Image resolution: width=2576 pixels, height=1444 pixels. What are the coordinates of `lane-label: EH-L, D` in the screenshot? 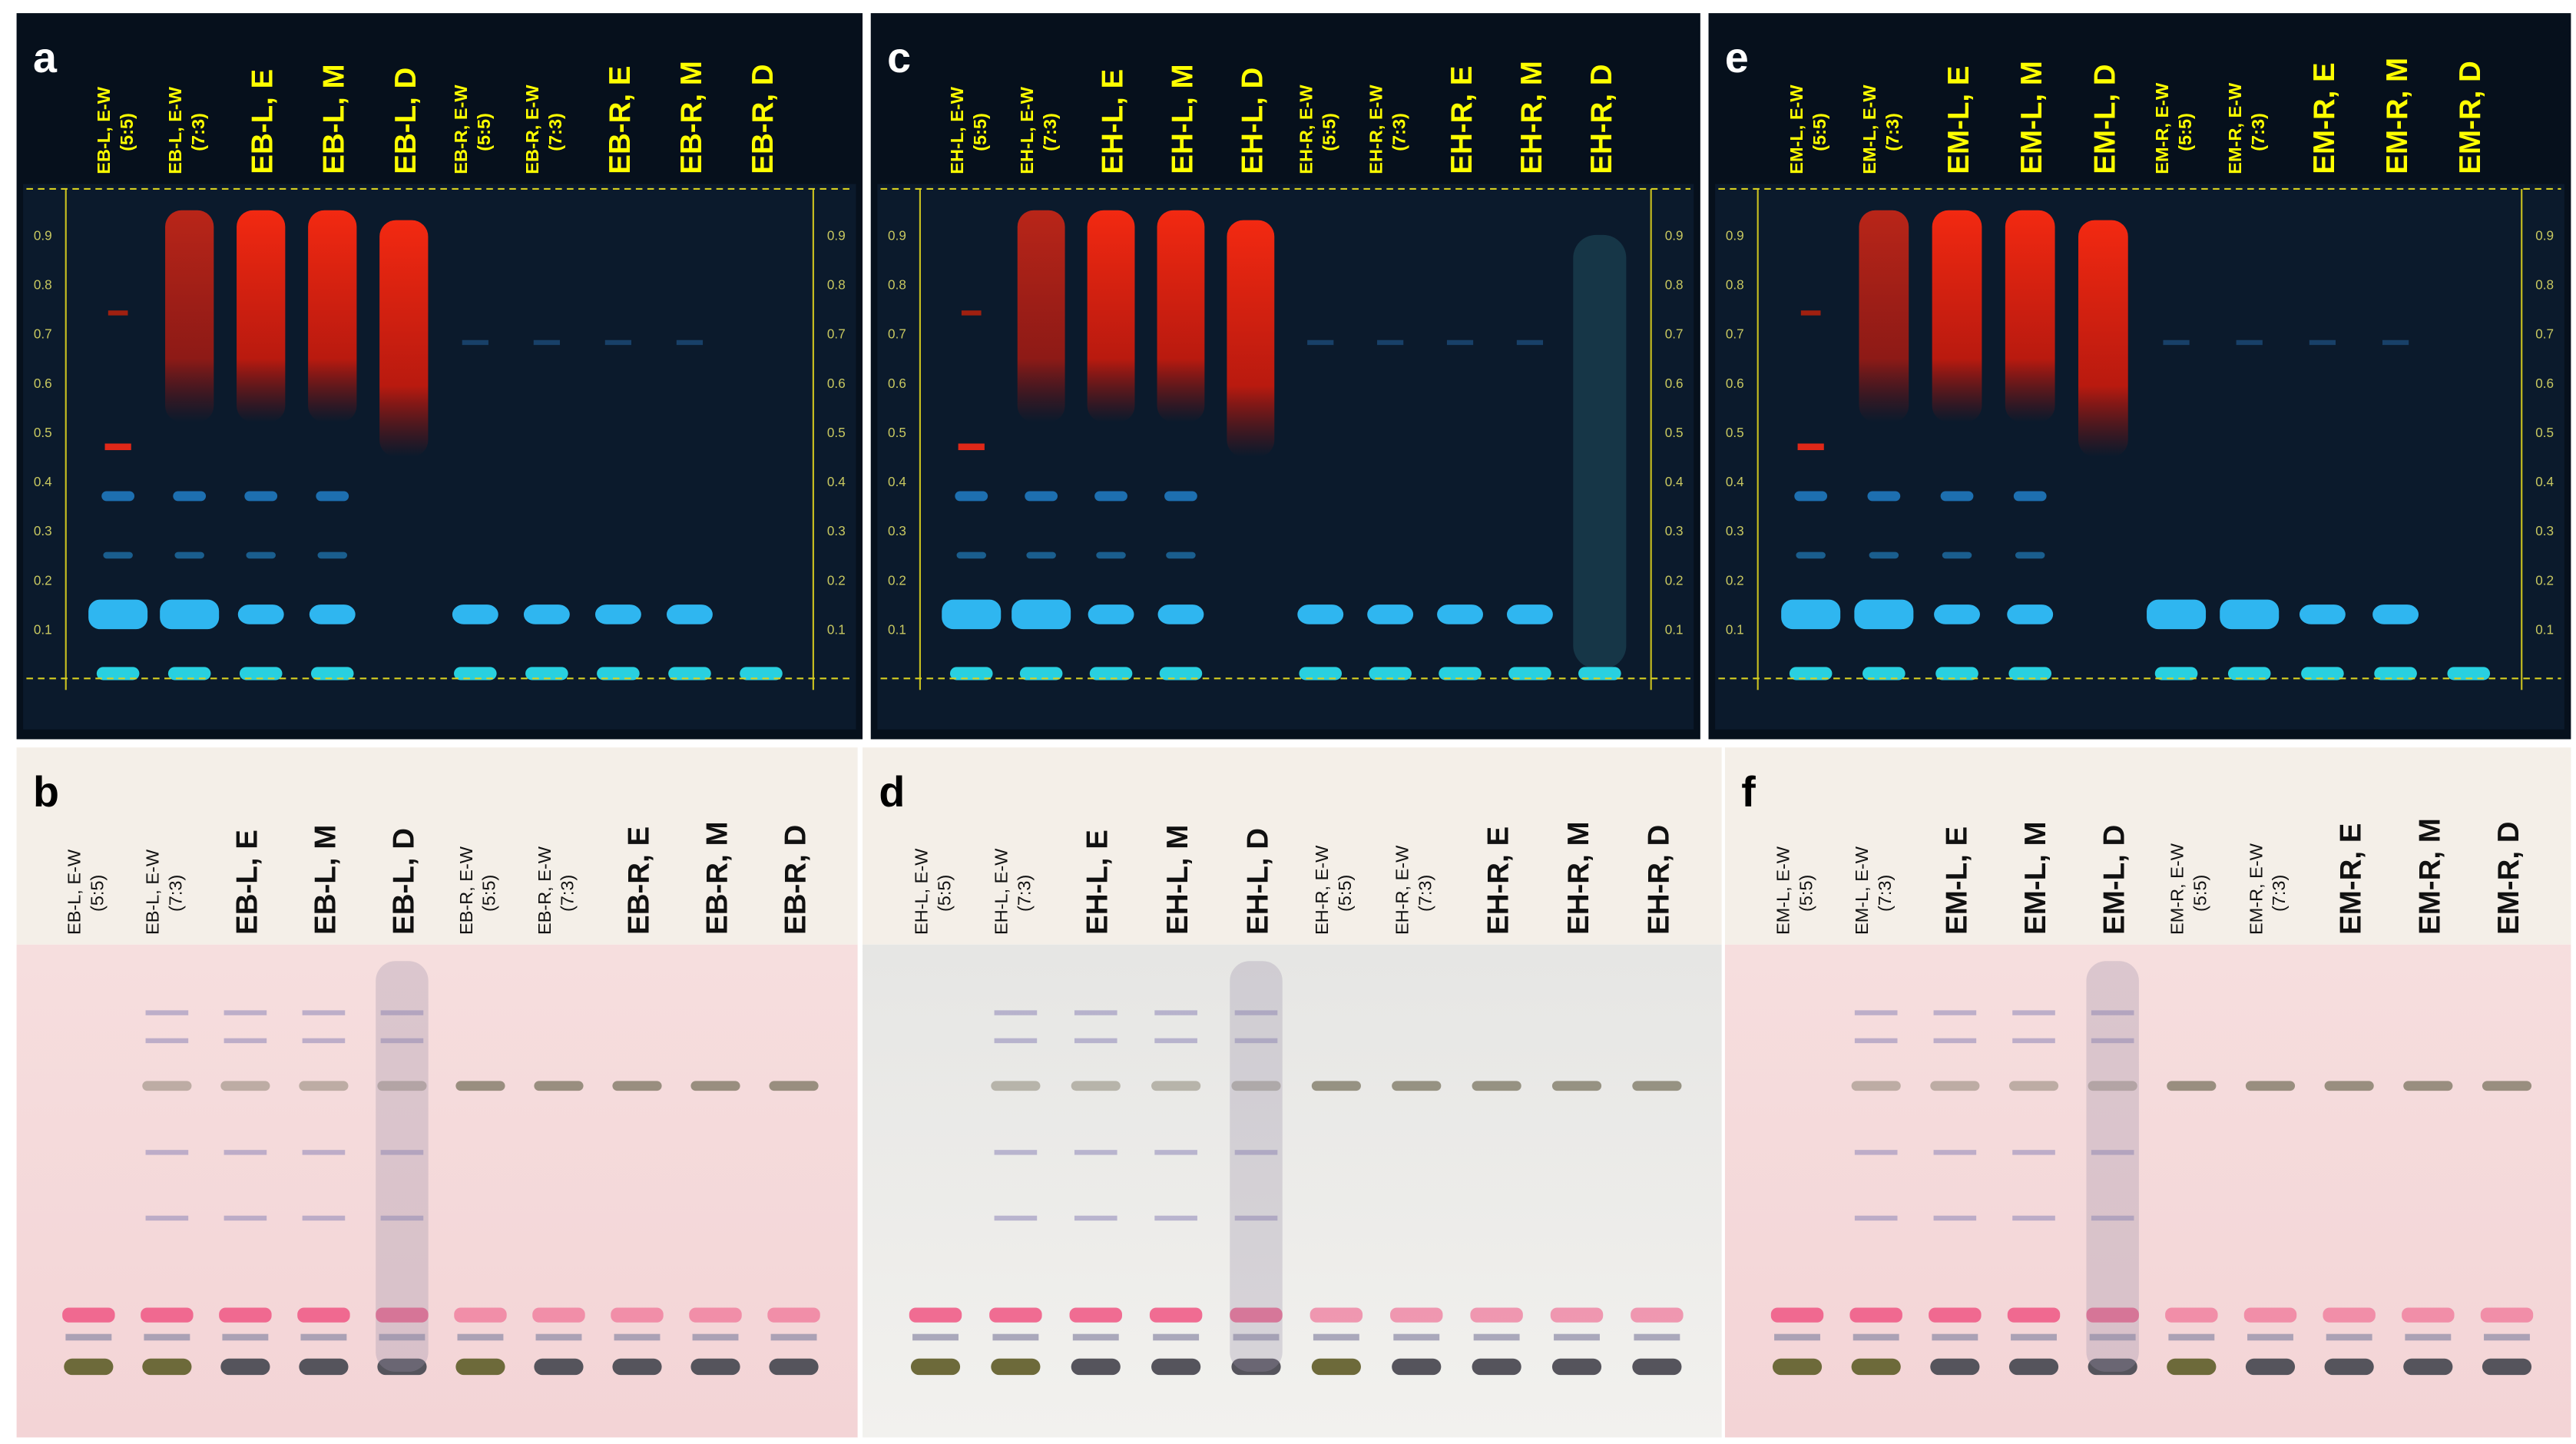 It's located at (1257, 881).